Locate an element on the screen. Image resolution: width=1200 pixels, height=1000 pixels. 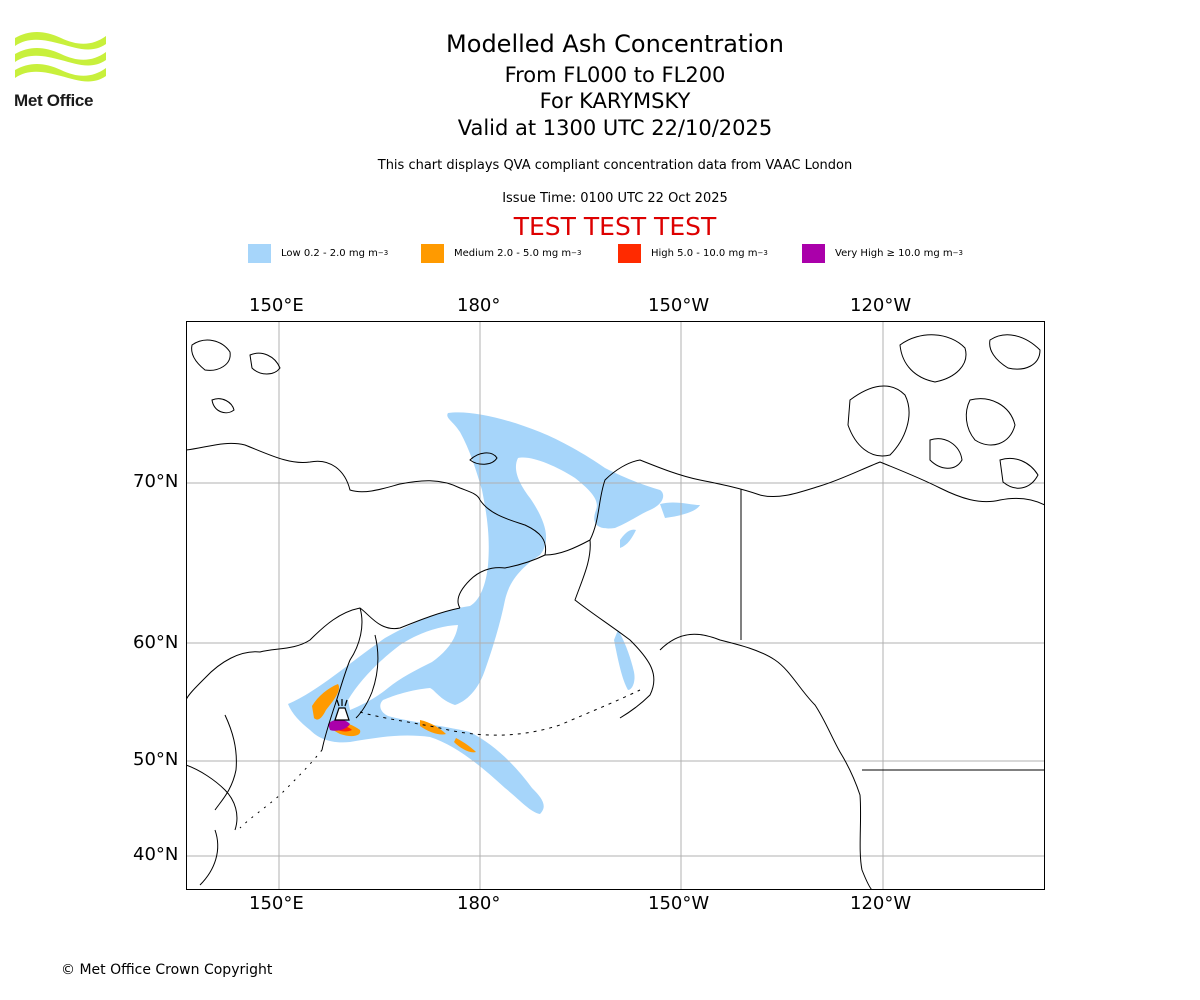
legend-swatch-medium is located at coordinates (432, 253).